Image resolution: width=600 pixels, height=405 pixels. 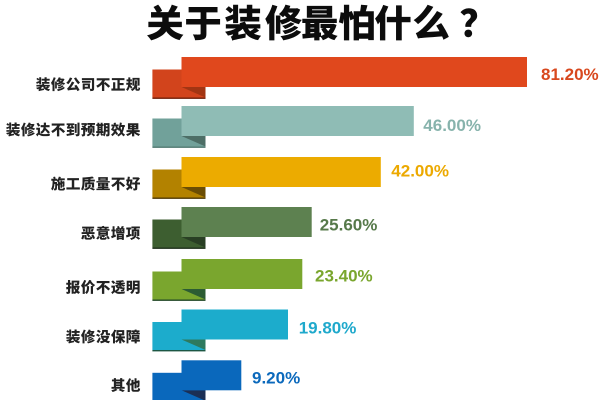 I want to click on svg-text: 25.60%, so click(x=349, y=224).